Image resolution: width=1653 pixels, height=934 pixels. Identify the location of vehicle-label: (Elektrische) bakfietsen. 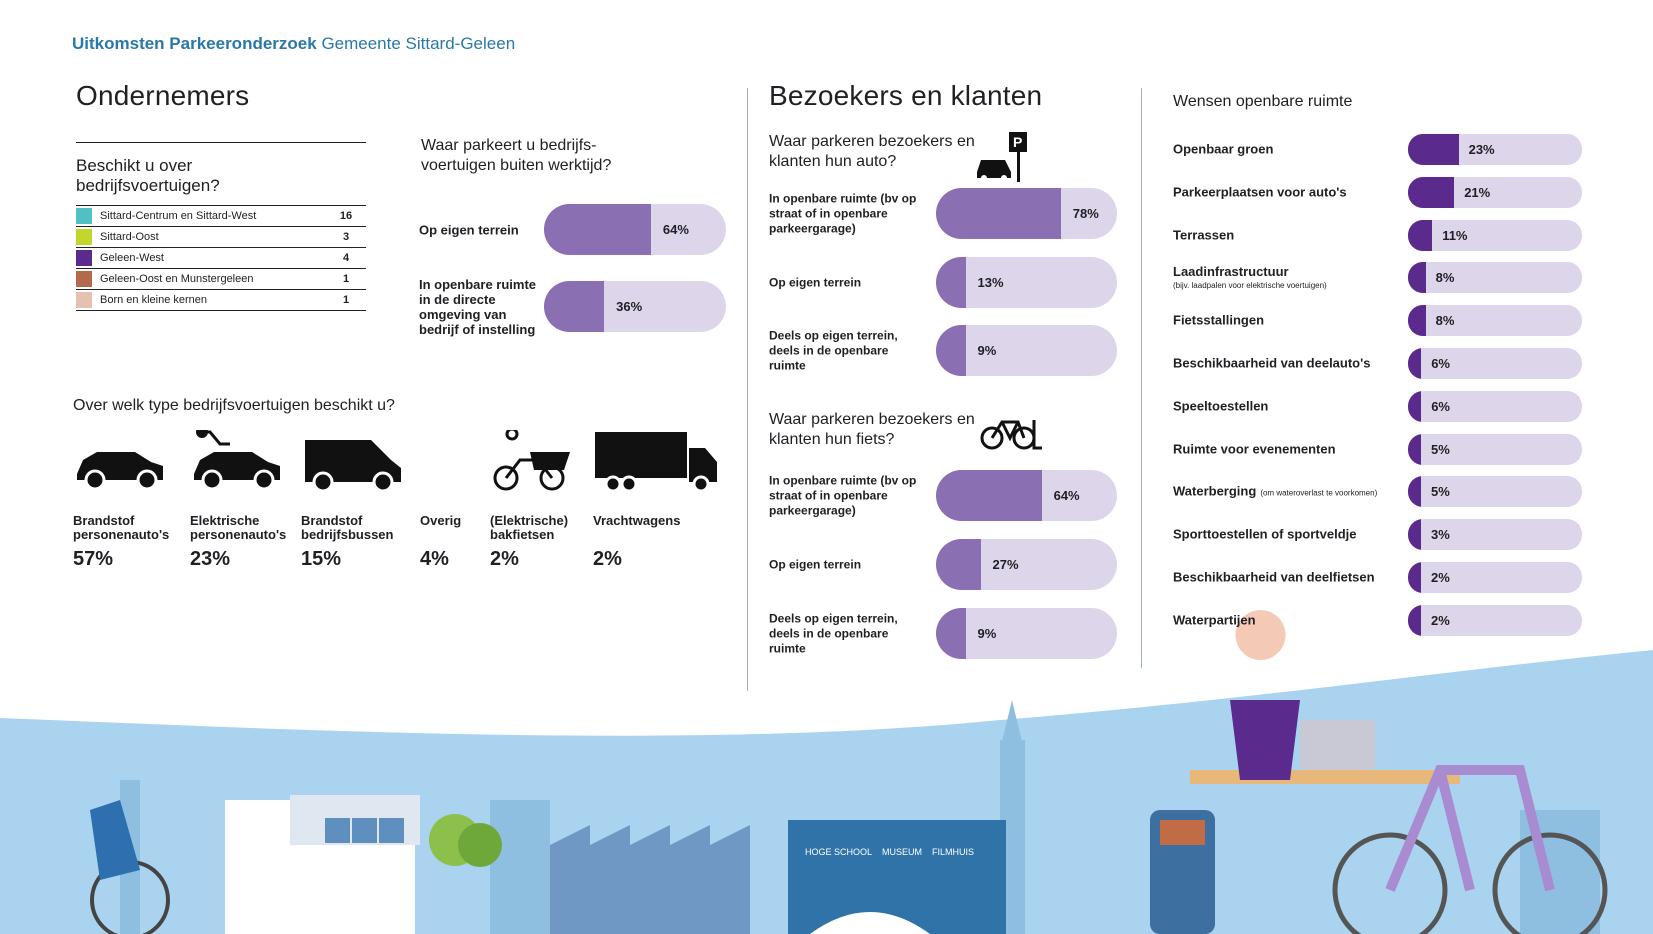
(529, 527).